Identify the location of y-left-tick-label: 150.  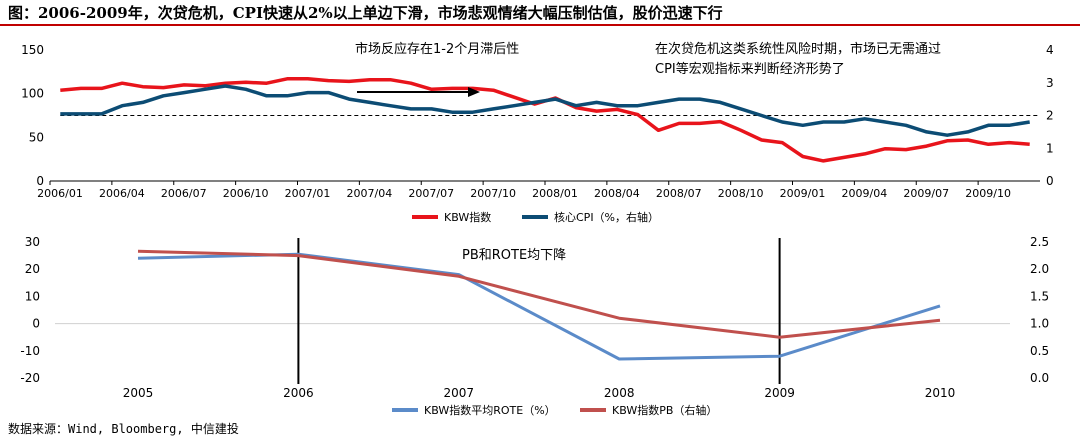
(32, 50).